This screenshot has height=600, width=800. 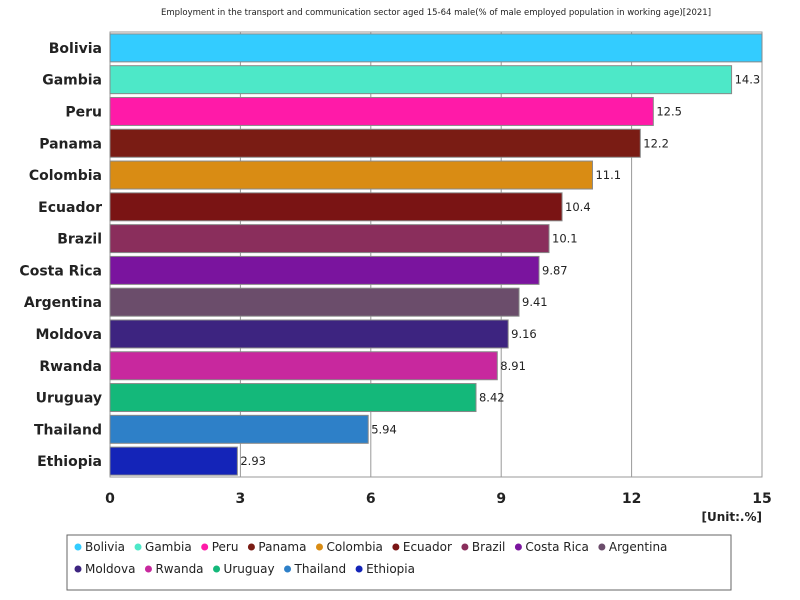 What do you see at coordinates (555, 270) in the screenshot?
I see `value-label: 9.87` at bounding box center [555, 270].